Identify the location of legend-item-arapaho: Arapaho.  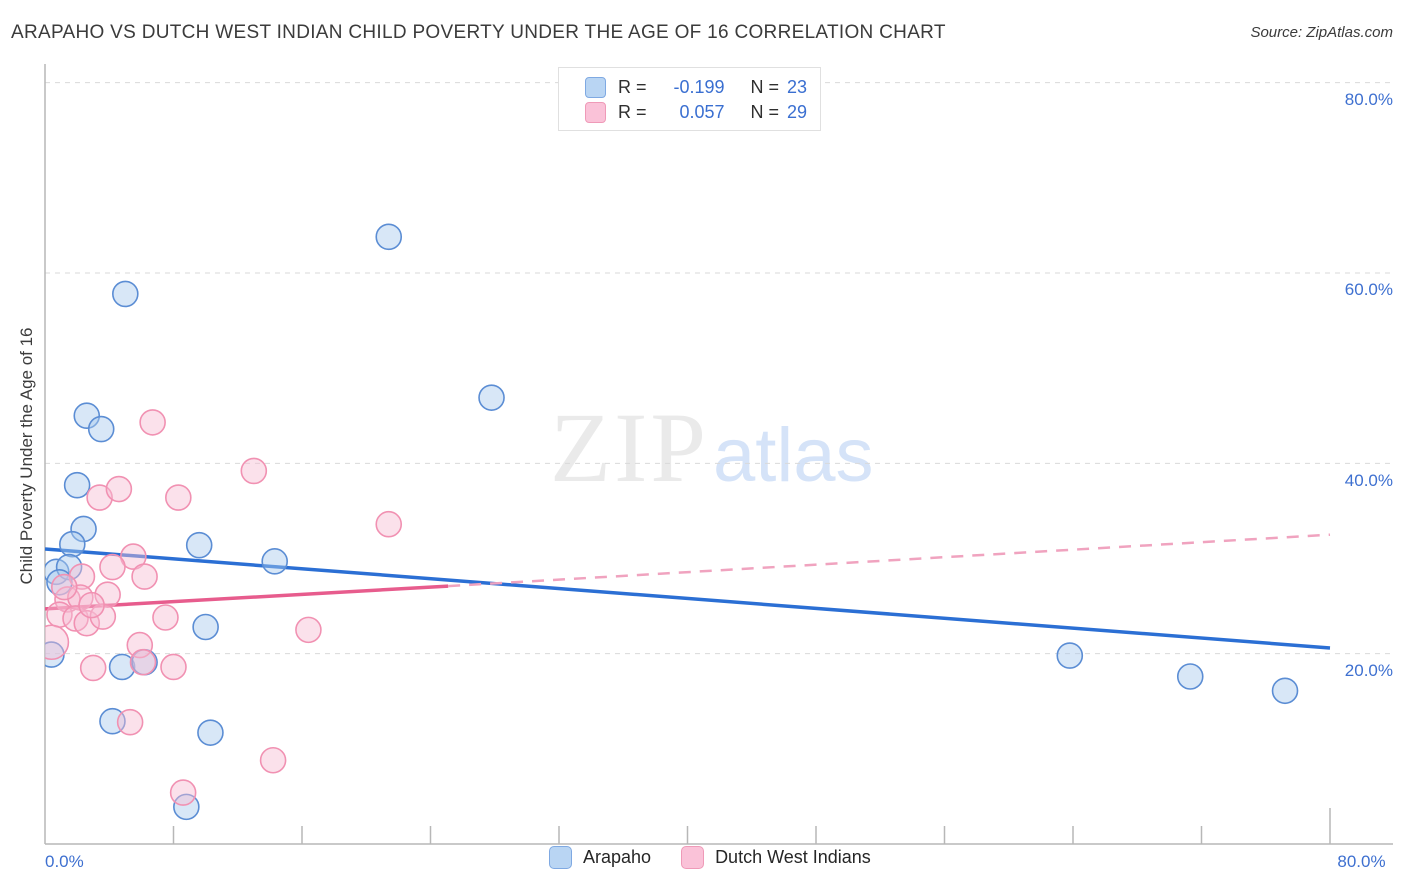
(600, 857).